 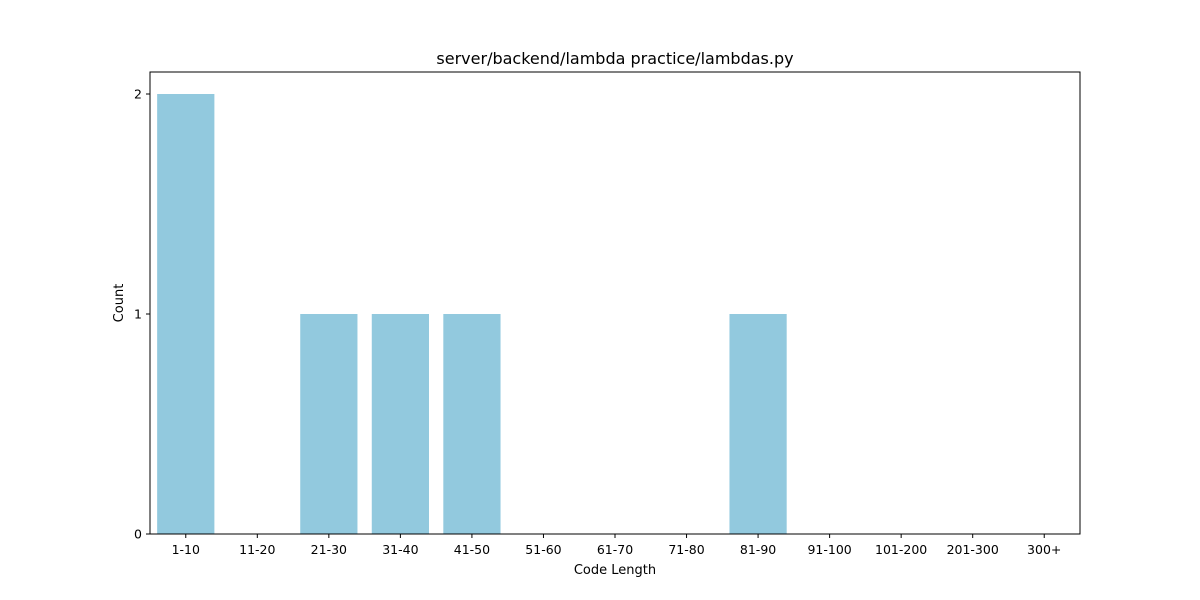 I want to click on x-tick-label: 81-90, so click(x=758, y=549).